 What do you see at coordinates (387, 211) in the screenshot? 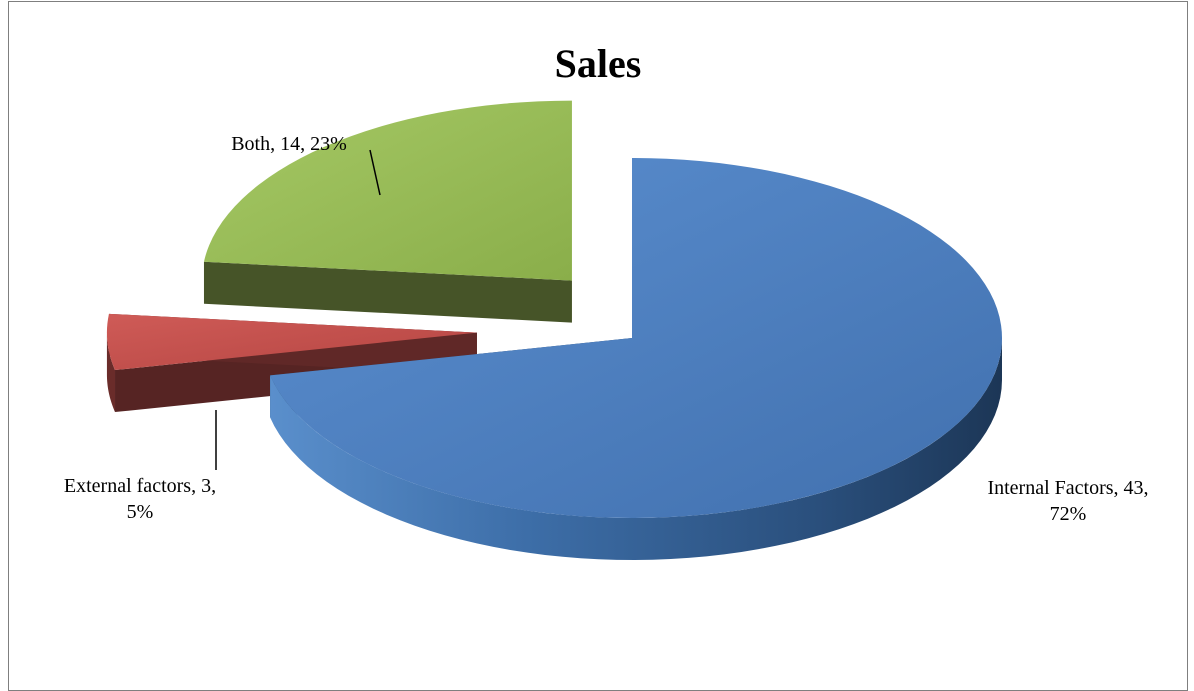
I see `slice-both` at bounding box center [387, 211].